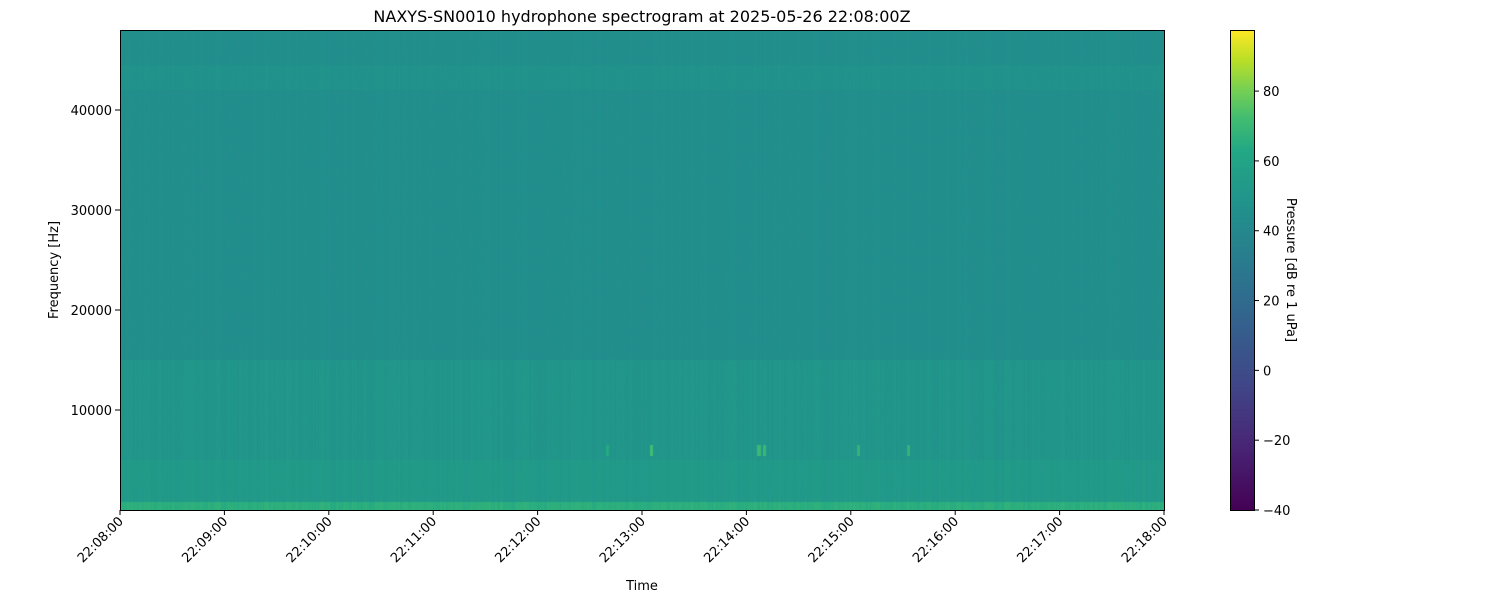  What do you see at coordinates (310, 540) in the screenshot?
I see `x-tick-label: 22:10:00` at bounding box center [310, 540].